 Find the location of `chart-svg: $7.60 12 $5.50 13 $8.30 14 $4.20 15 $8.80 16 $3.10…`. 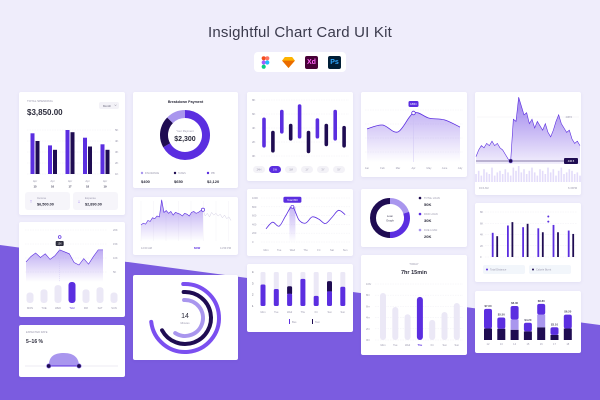

chart-svg: $7.60 12 $5.50 13 $8.30 14 $4.20 15 $8.80 16 $3.10… is located at coordinates (528, 322).